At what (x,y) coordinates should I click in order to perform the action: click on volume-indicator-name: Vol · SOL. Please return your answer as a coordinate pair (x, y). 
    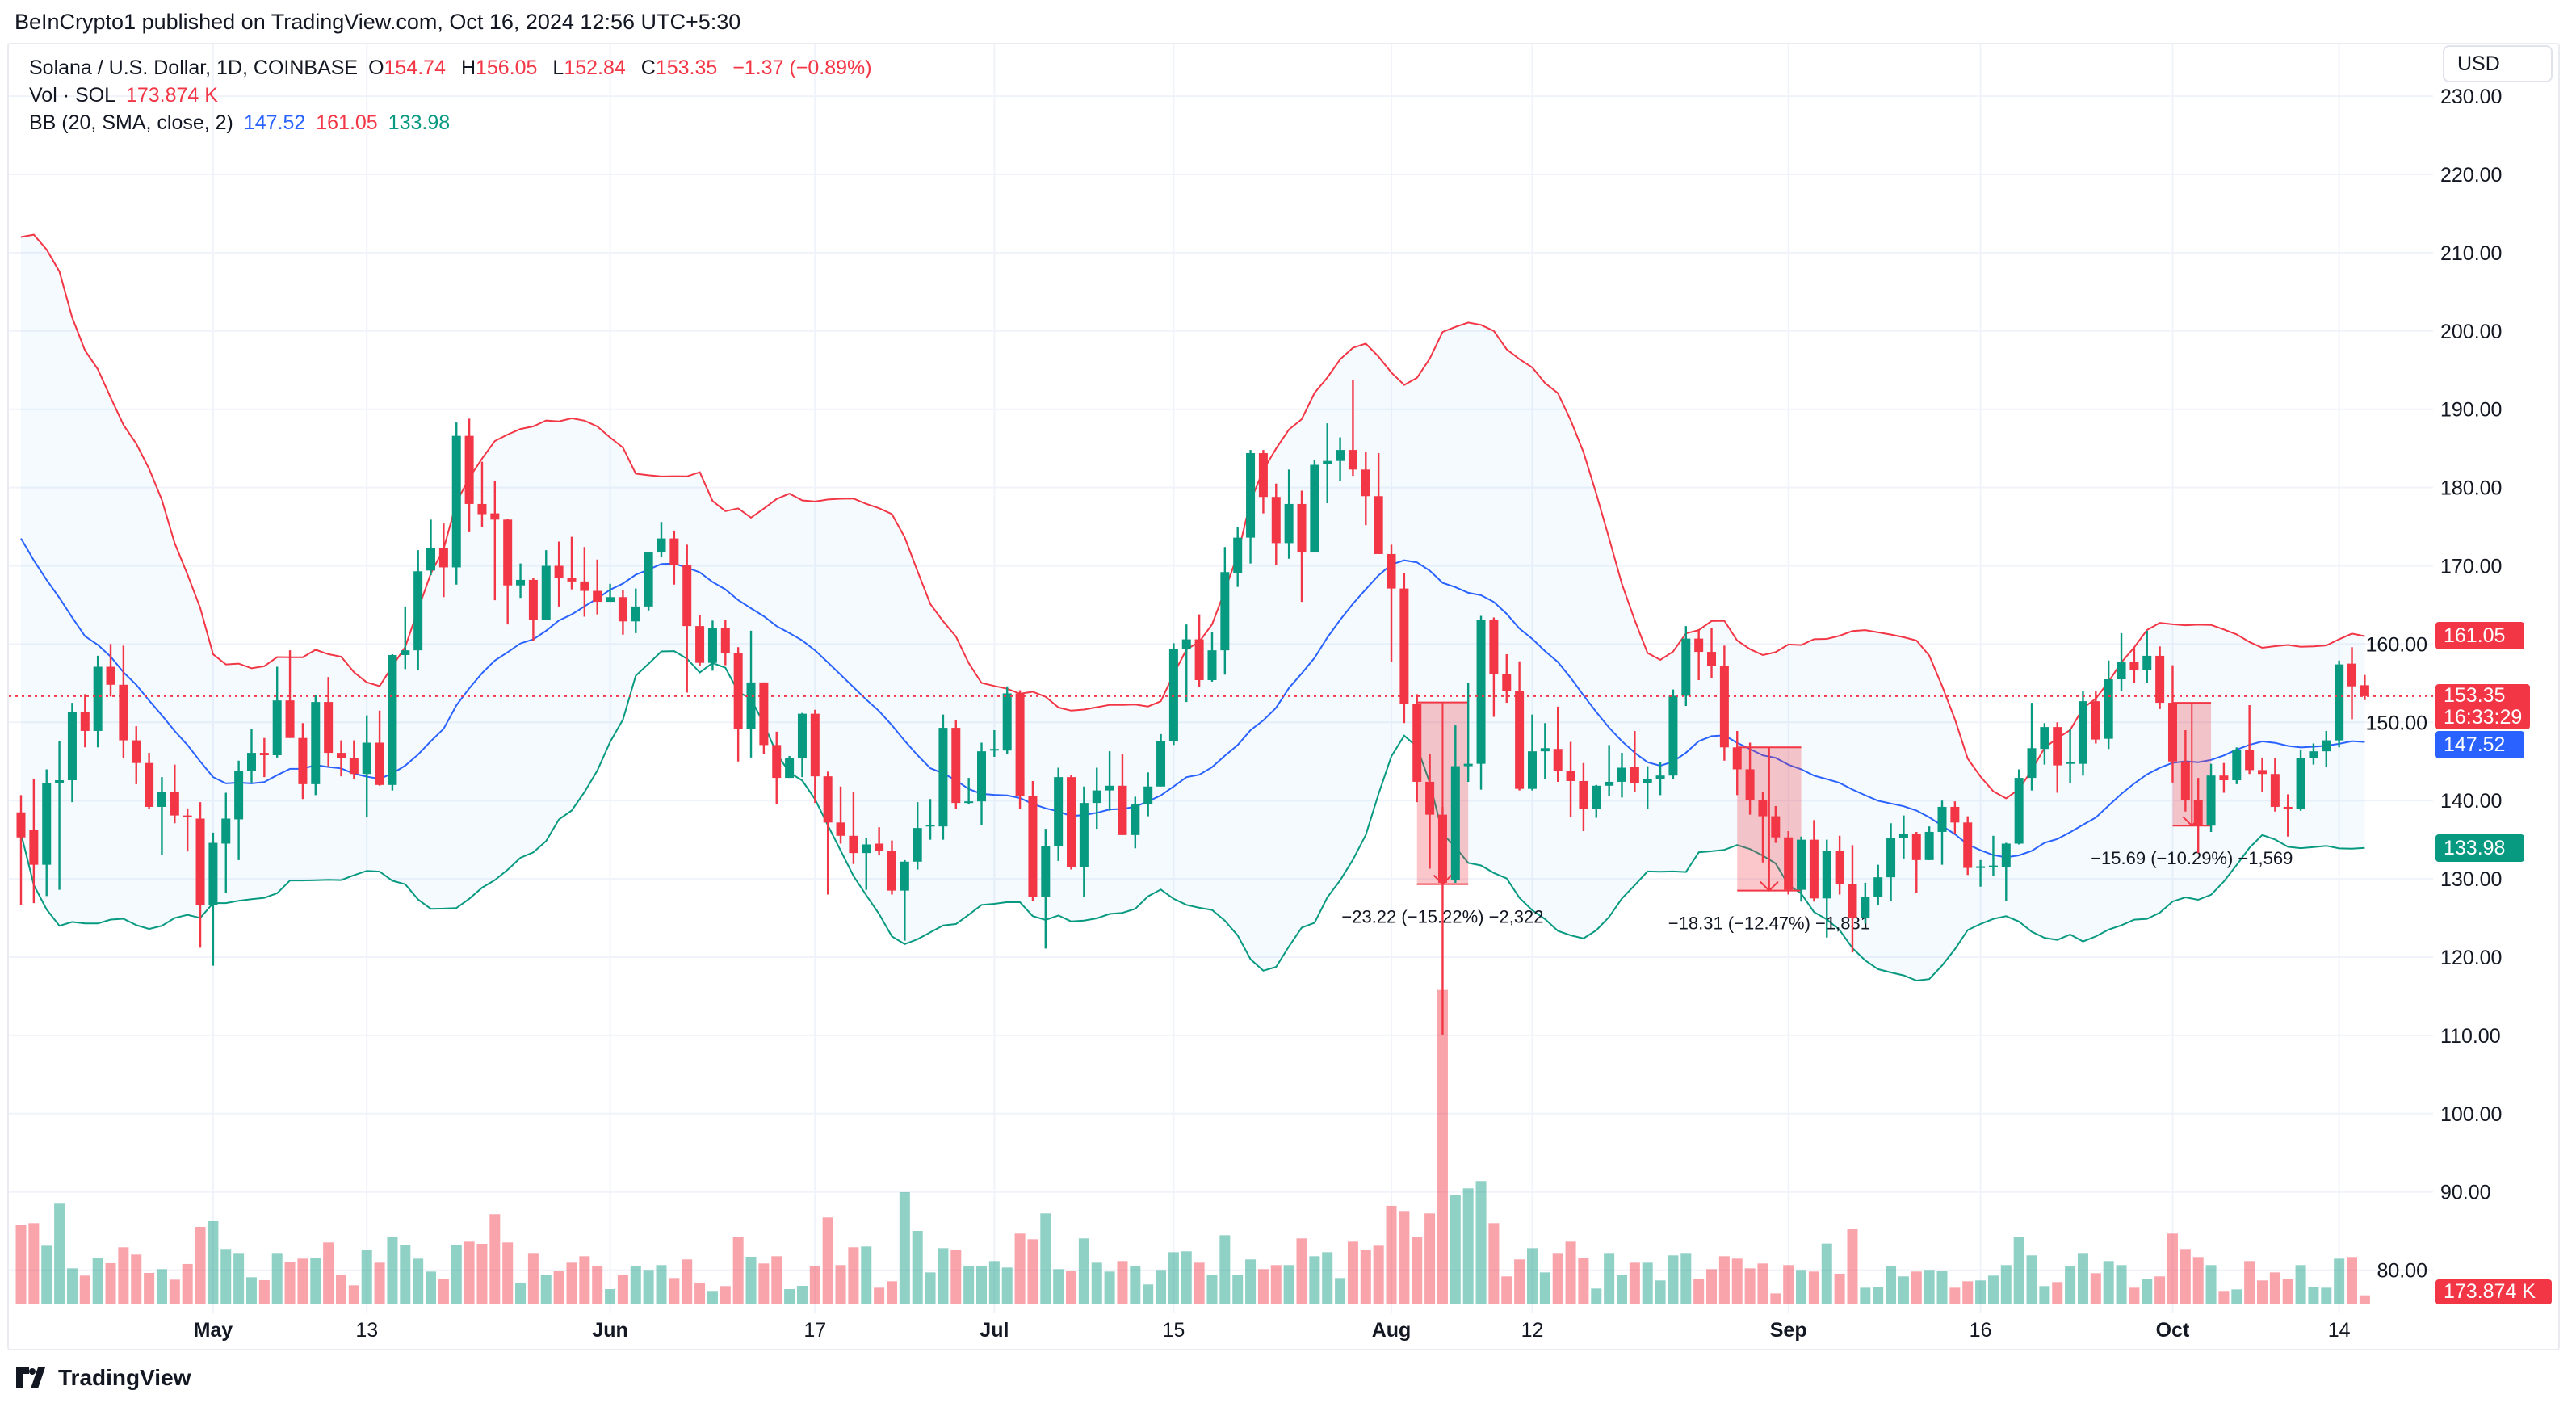
    Looking at the image, I should click on (72, 95).